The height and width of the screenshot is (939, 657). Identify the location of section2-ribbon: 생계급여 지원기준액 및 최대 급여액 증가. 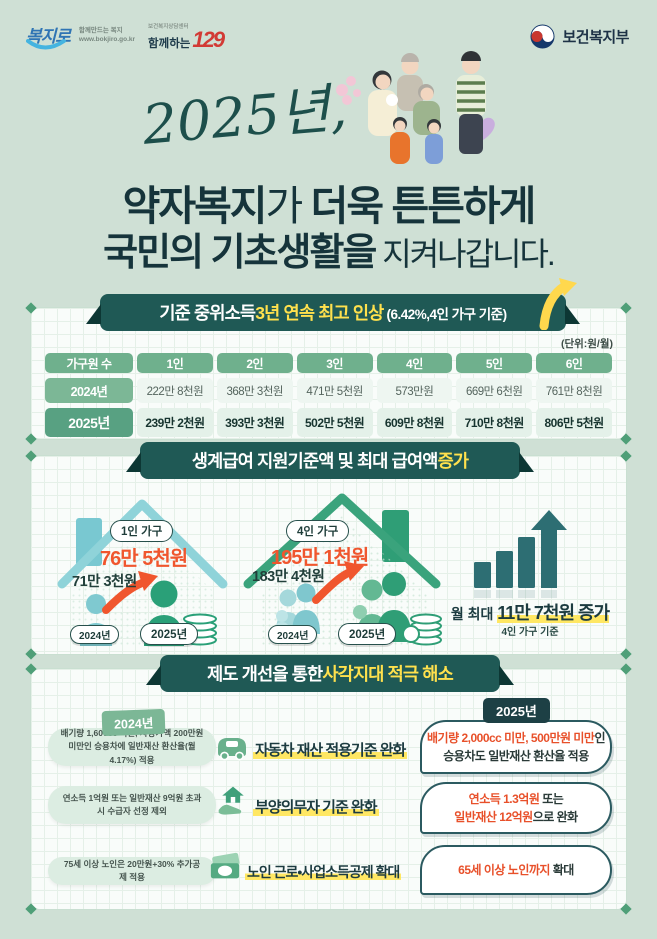
(330, 460).